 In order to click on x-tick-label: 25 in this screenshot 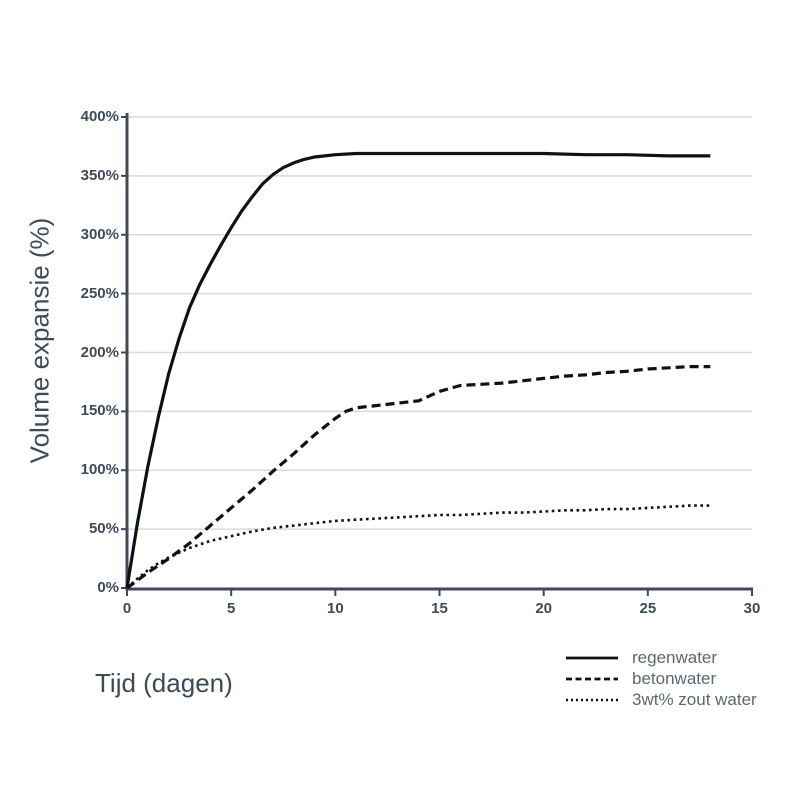, I will do `click(648, 608)`.